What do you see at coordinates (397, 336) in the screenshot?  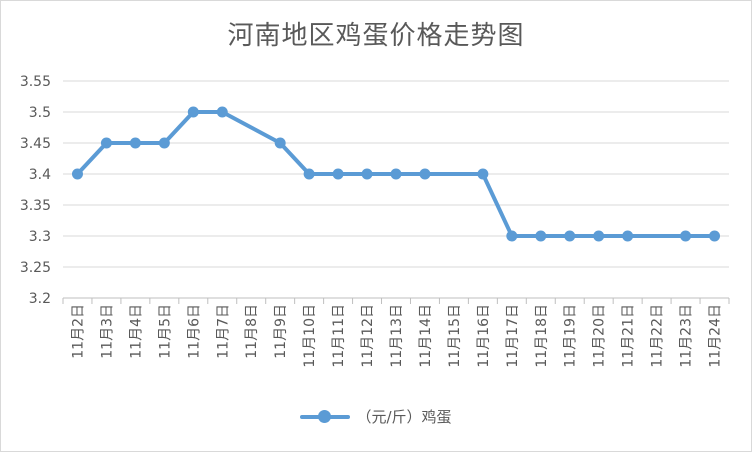 I see `x-tick-label: 11月13日` at bounding box center [397, 336].